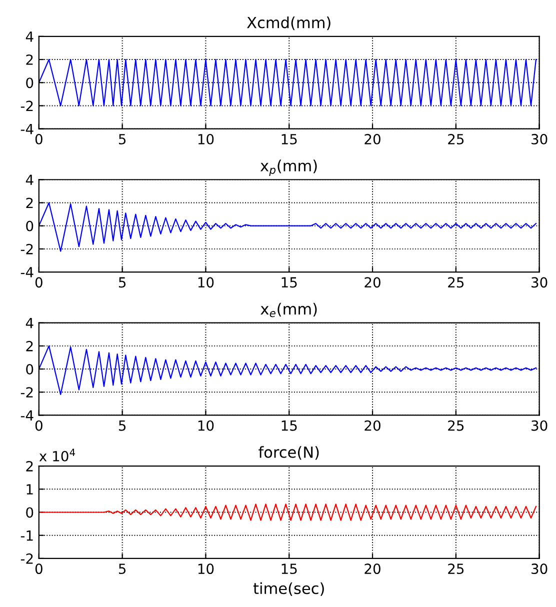 The height and width of the screenshot is (607, 556). Describe the element at coordinates (288, 23) in the screenshot. I see `chart-title: Xcmd(mm)` at that location.